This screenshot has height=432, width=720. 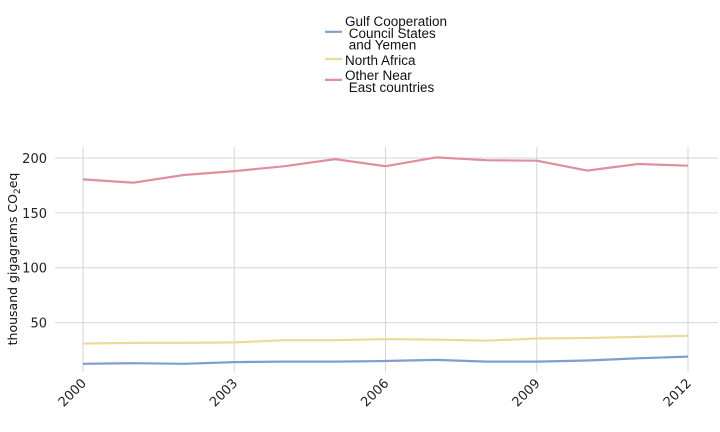 What do you see at coordinates (34, 159) in the screenshot?
I see `y-tick-label-200: 200` at bounding box center [34, 159].